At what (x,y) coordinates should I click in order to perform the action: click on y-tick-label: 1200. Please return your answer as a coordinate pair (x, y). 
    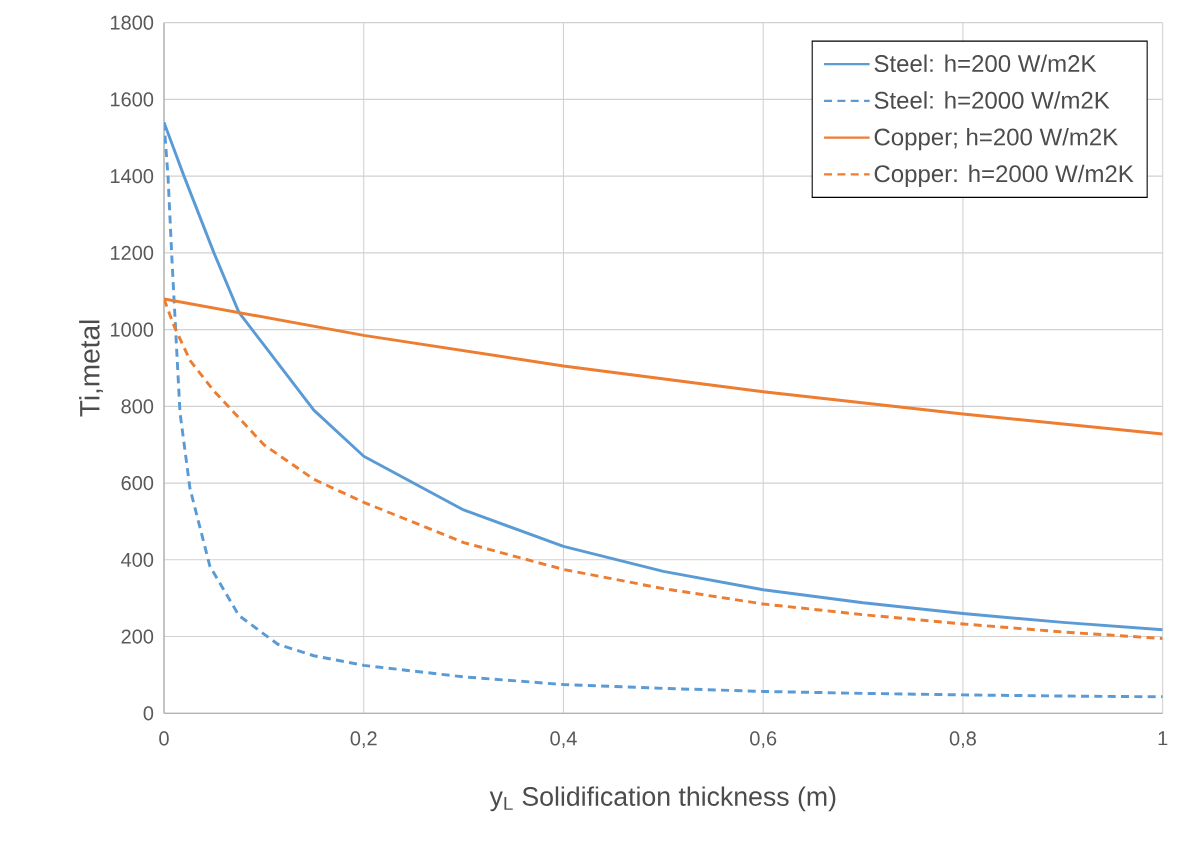
    Looking at the image, I should click on (132, 252).